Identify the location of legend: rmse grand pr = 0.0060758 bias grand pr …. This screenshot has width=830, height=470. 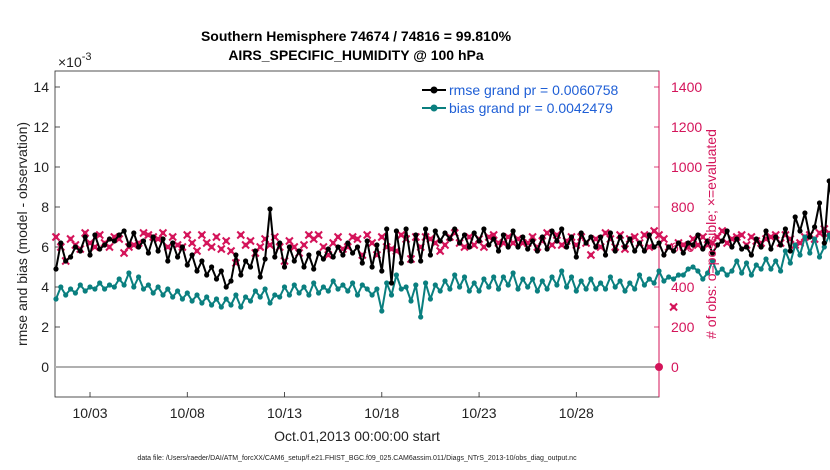
(520, 99).